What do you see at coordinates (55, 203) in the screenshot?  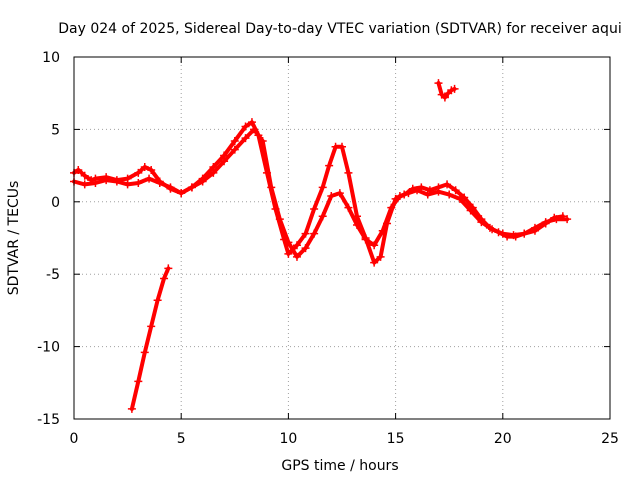 I see `y-tick-label: 0` at bounding box center [55, 203].